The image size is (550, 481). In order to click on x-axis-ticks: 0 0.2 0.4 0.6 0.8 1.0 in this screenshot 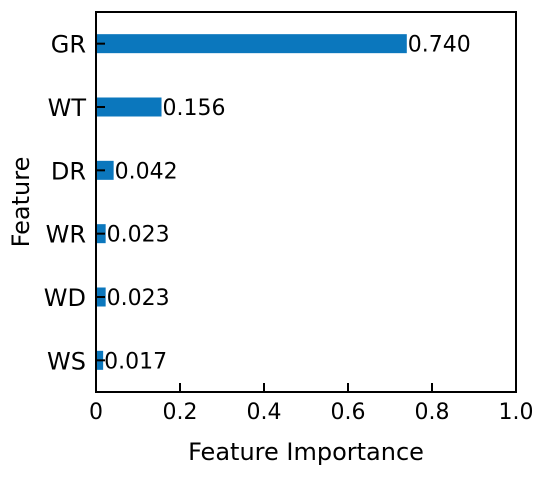, I will do `click(311, 404)`.